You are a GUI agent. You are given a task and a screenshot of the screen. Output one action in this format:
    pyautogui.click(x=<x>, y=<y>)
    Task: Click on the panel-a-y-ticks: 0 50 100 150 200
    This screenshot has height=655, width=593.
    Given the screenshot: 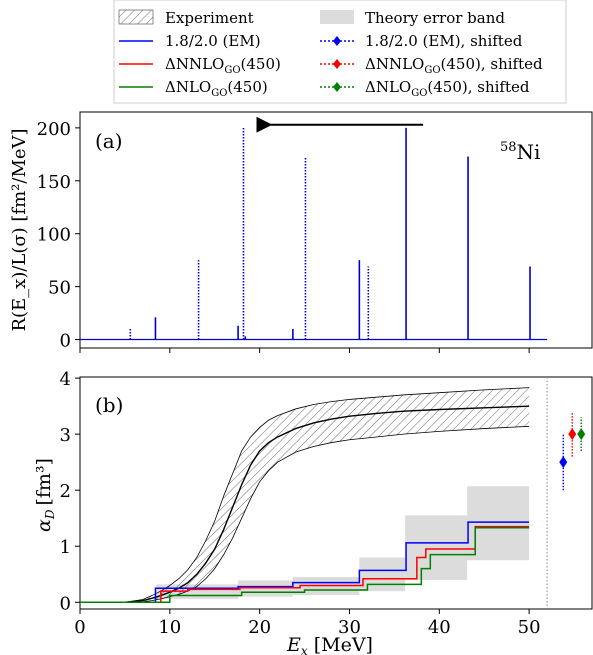 What is the action you would take?
    pyautogui.click(x=58, y=235)
    